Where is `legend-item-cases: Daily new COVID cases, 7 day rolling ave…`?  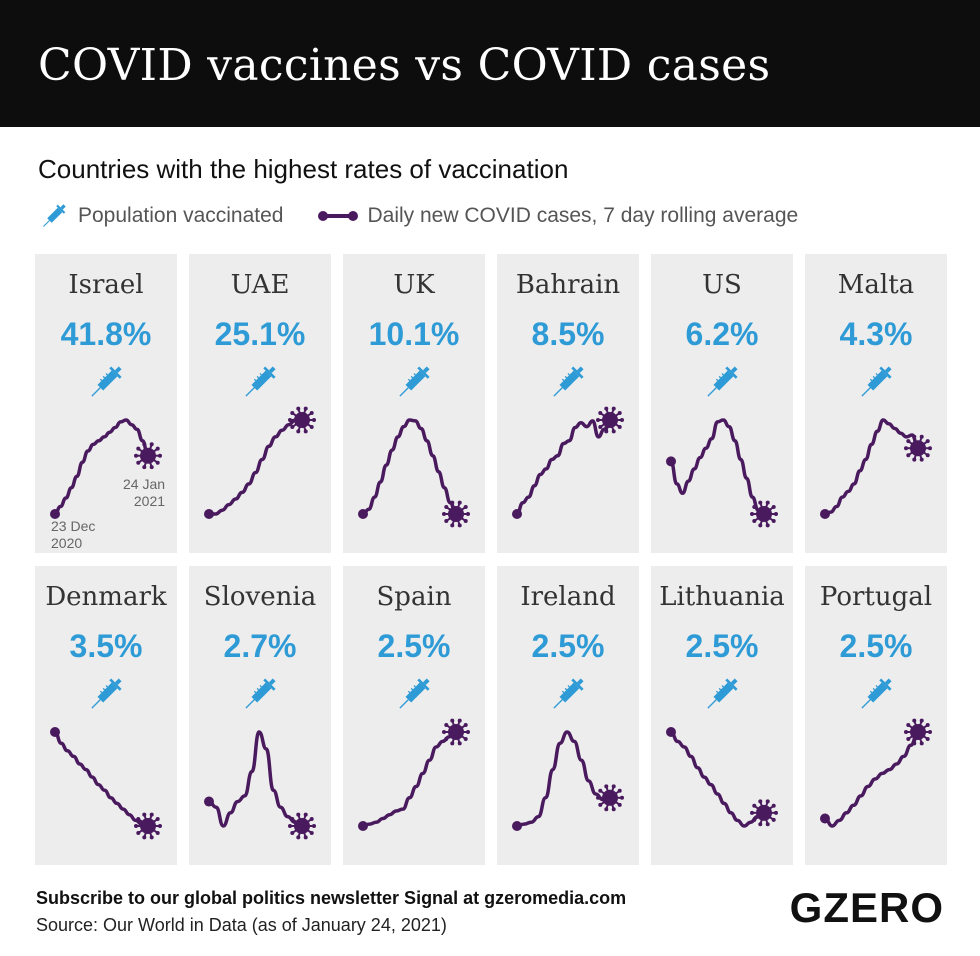
legend-item-cases: Daily new COVID cases, 7 day rolling ave… is located at coordinates (557, 216).